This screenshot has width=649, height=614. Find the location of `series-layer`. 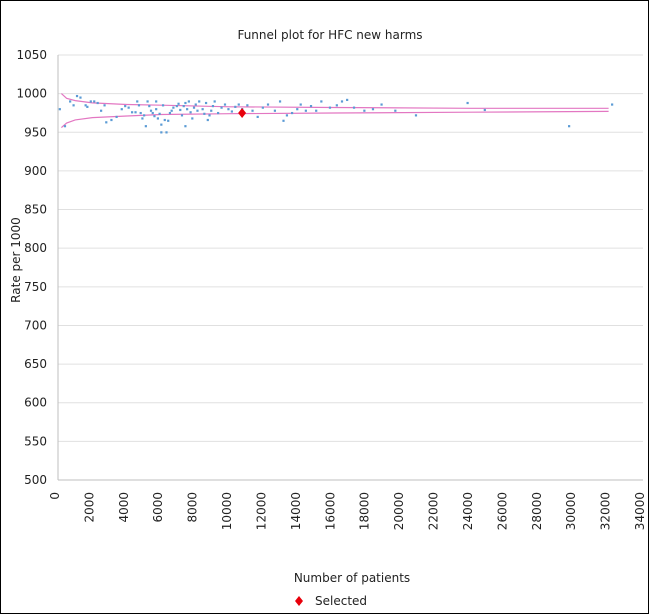

series-layer is located at coordinates (336, 113).